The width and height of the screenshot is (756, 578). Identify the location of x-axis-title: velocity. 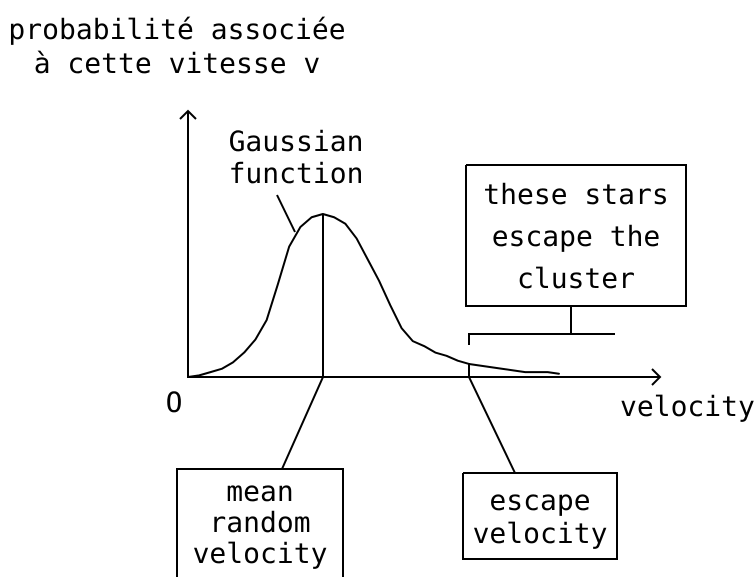
(687, 406).